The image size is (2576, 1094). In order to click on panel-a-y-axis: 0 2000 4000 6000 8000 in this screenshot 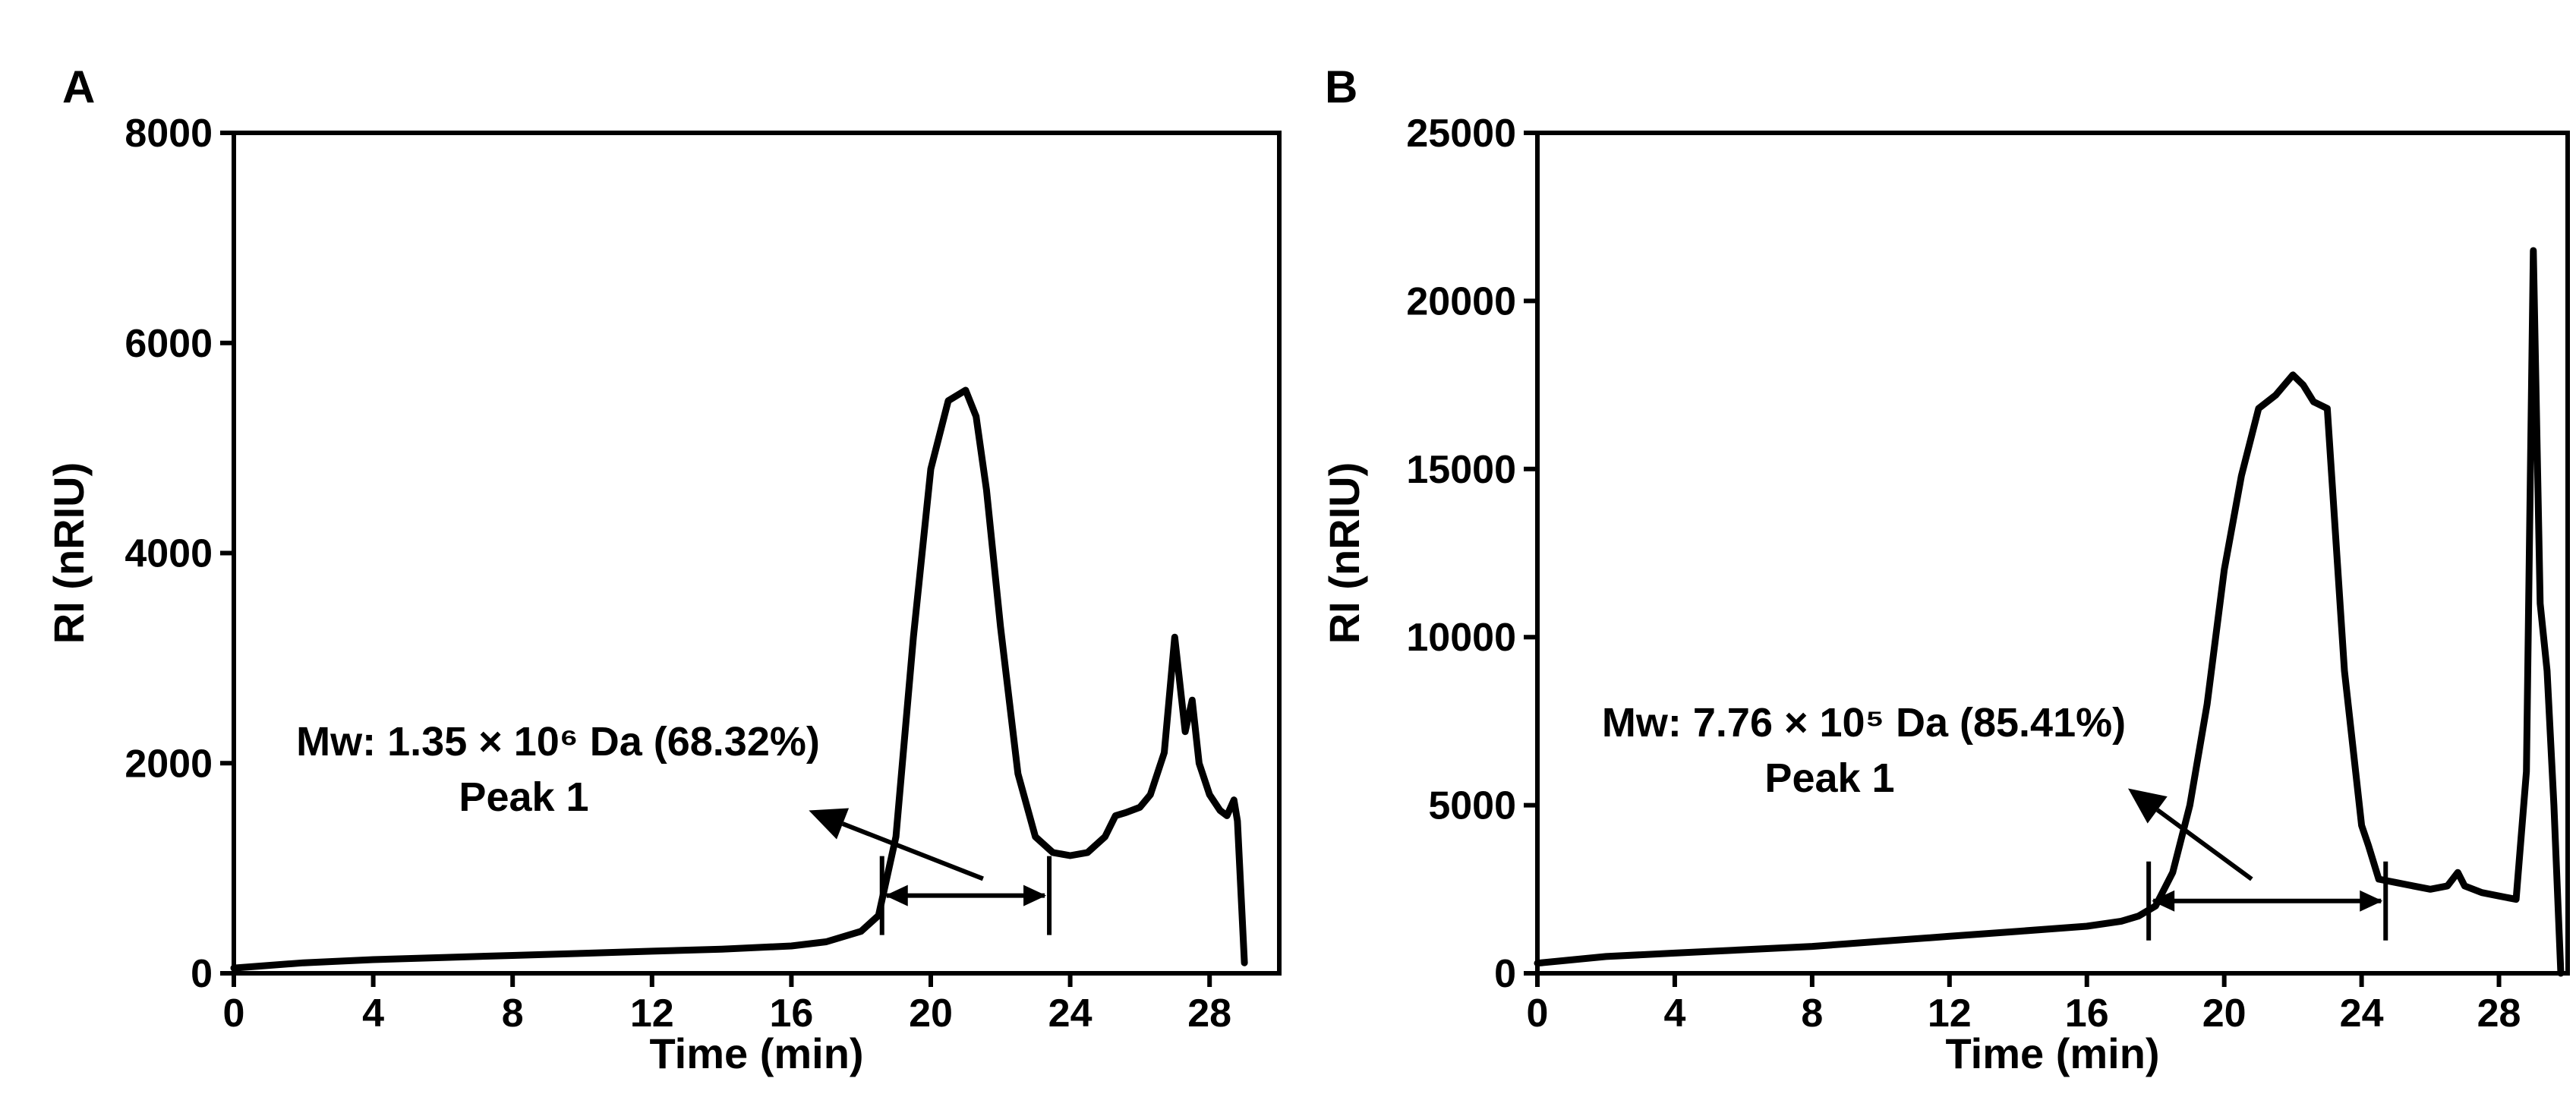, I will do `click(179, 554)`.